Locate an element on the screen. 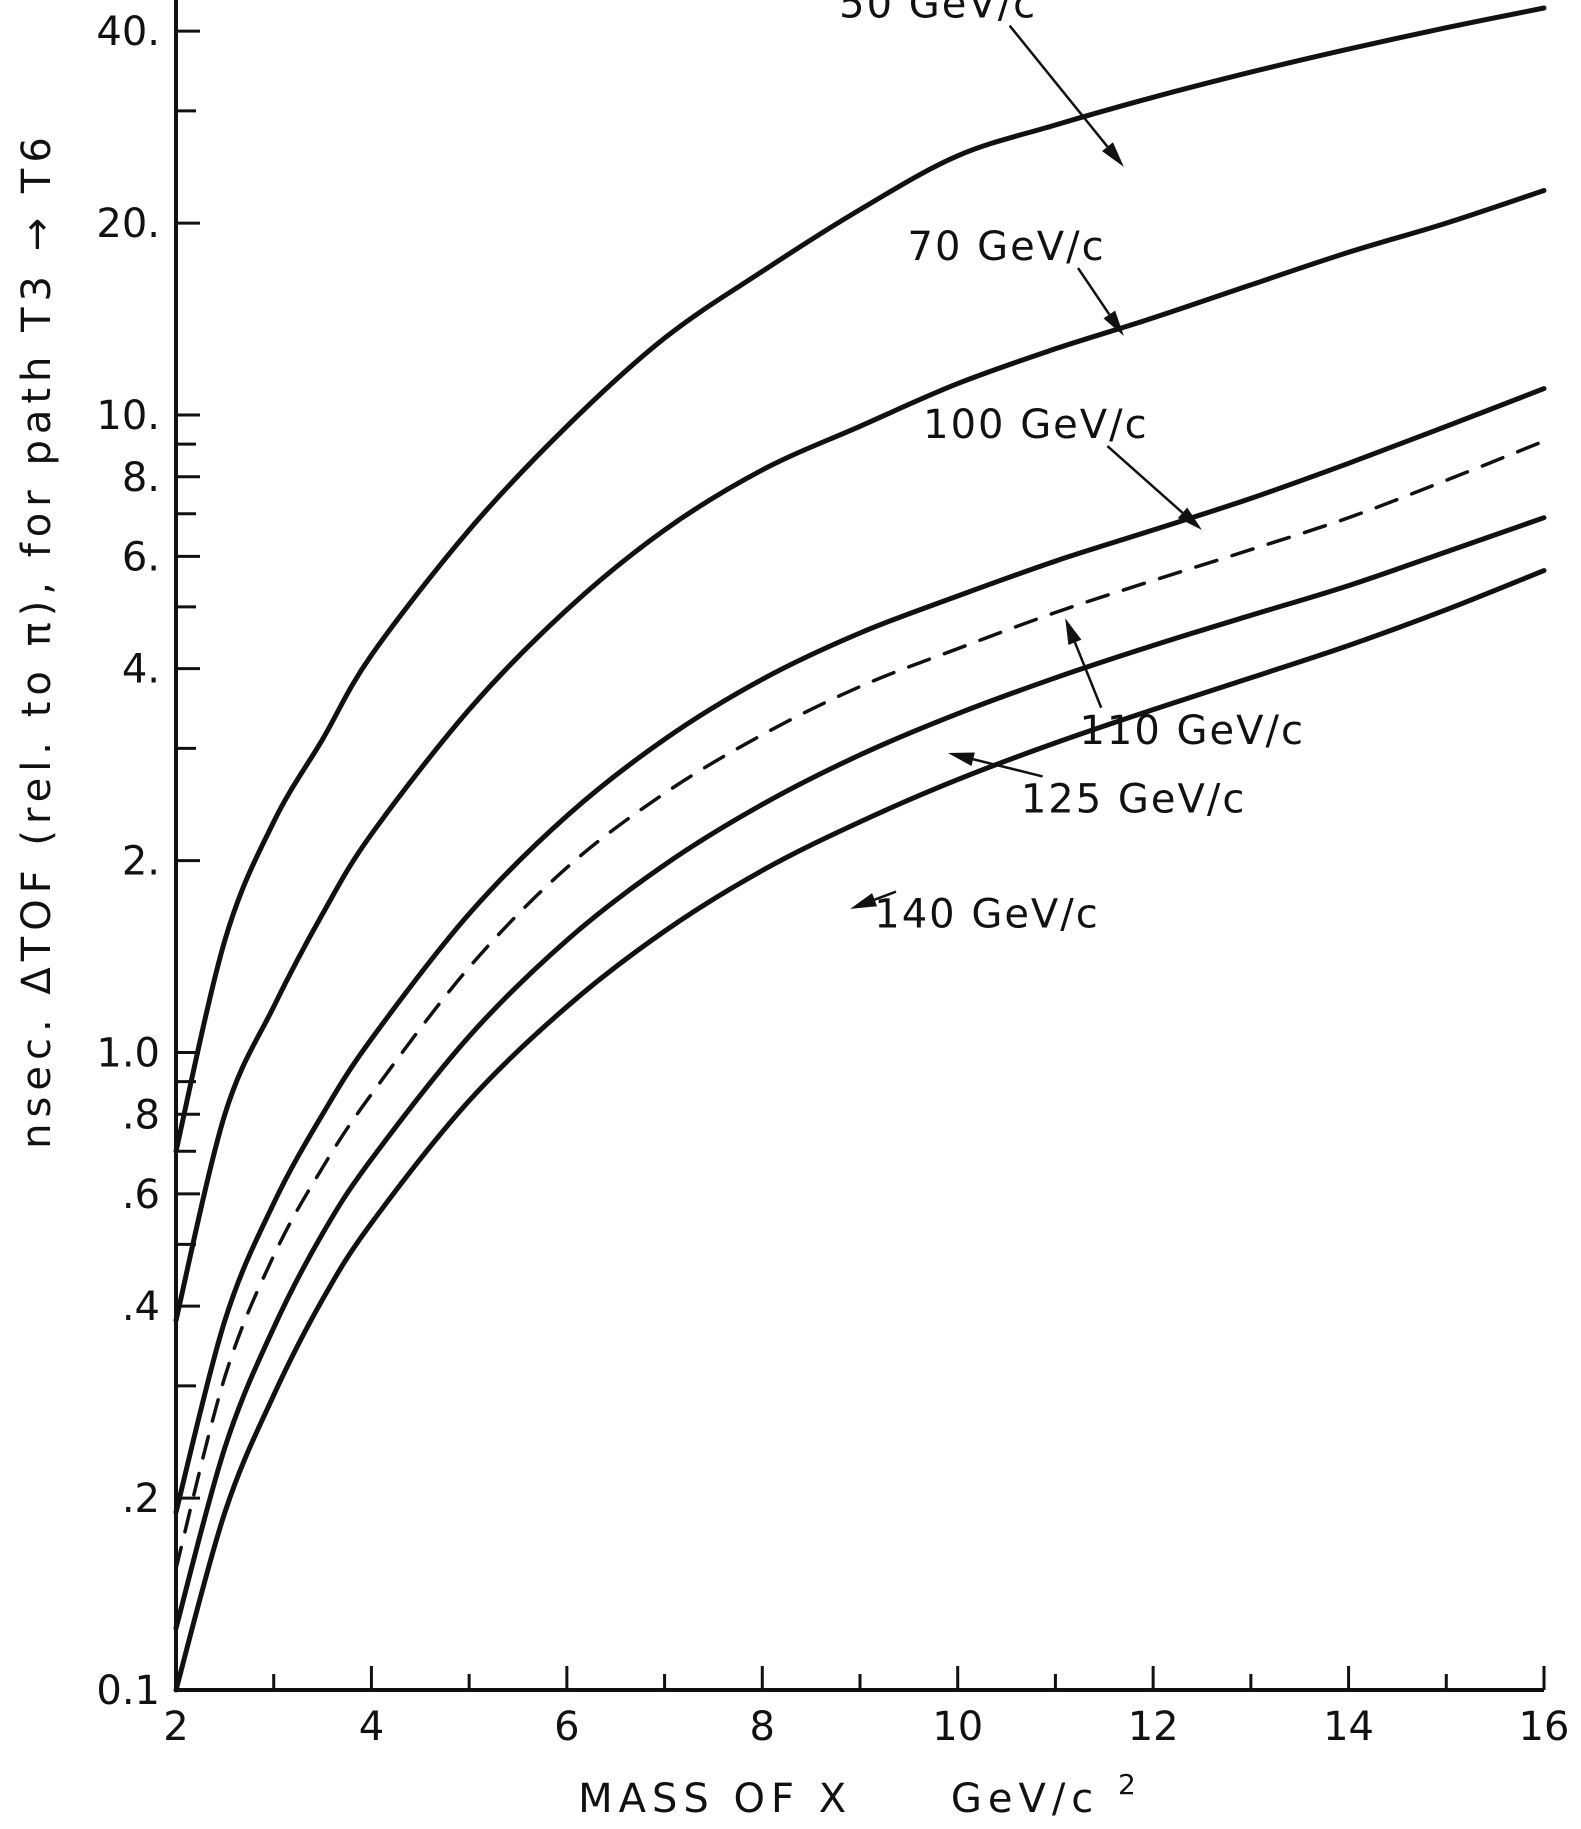 Image resolution: width=1581 pixels, height=1829 pixels. series-label-140-gev-c: 140 GeV/c is located at coordinates (987, 915).